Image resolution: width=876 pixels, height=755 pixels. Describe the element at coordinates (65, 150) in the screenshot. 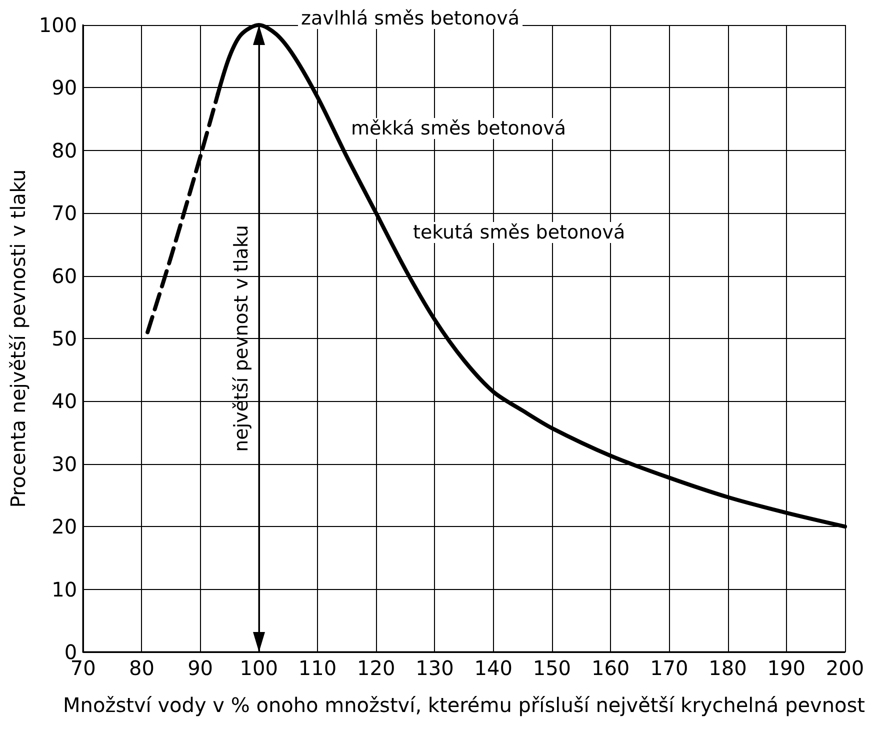

I see `y-tick-label: 80` at that location.